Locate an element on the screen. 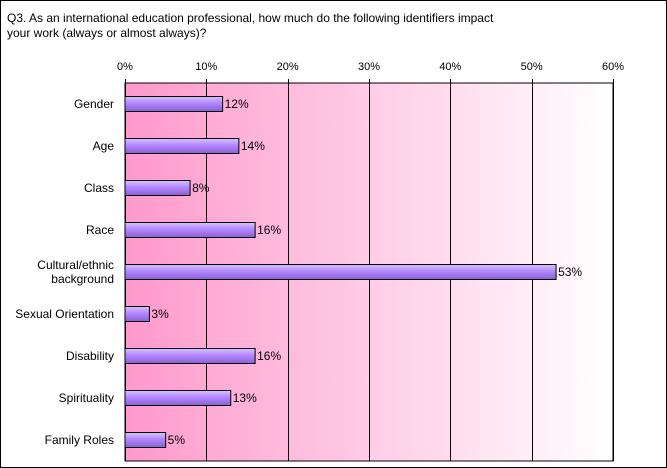 This screenshot has width=667, height=468. category-label: Class is located at coordinates (99, 188).